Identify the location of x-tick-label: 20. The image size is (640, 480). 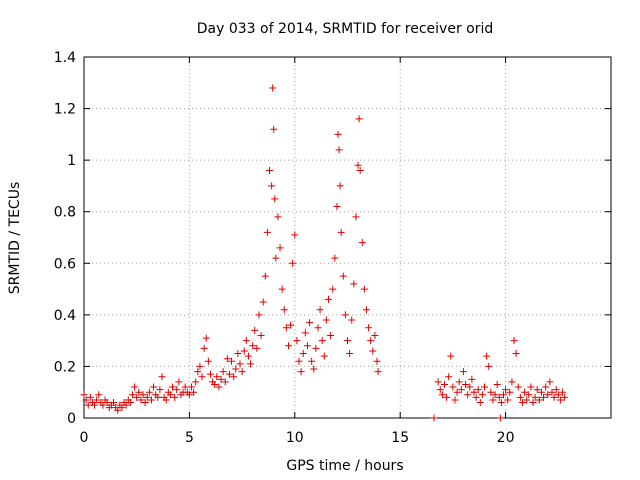
(506, 438).